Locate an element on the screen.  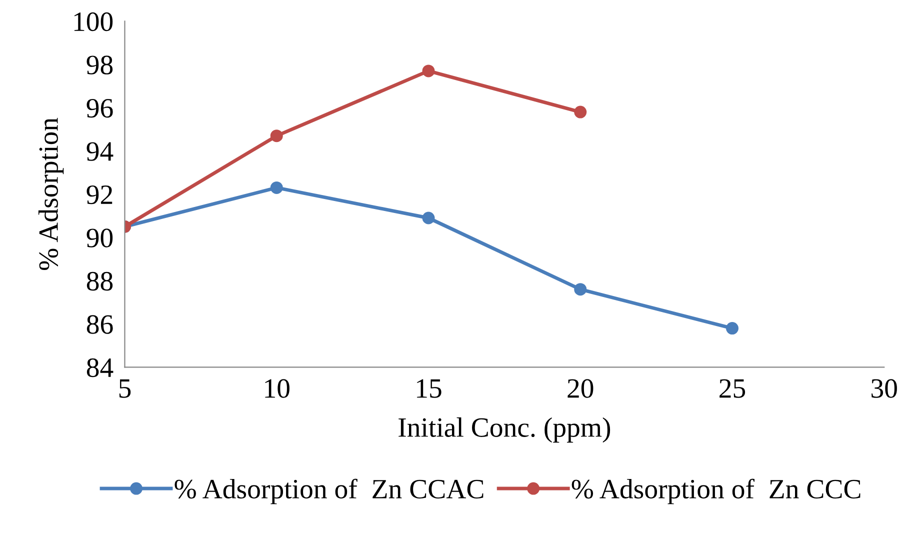
y-tick-label: 88 is located at coordinates (99, 281).